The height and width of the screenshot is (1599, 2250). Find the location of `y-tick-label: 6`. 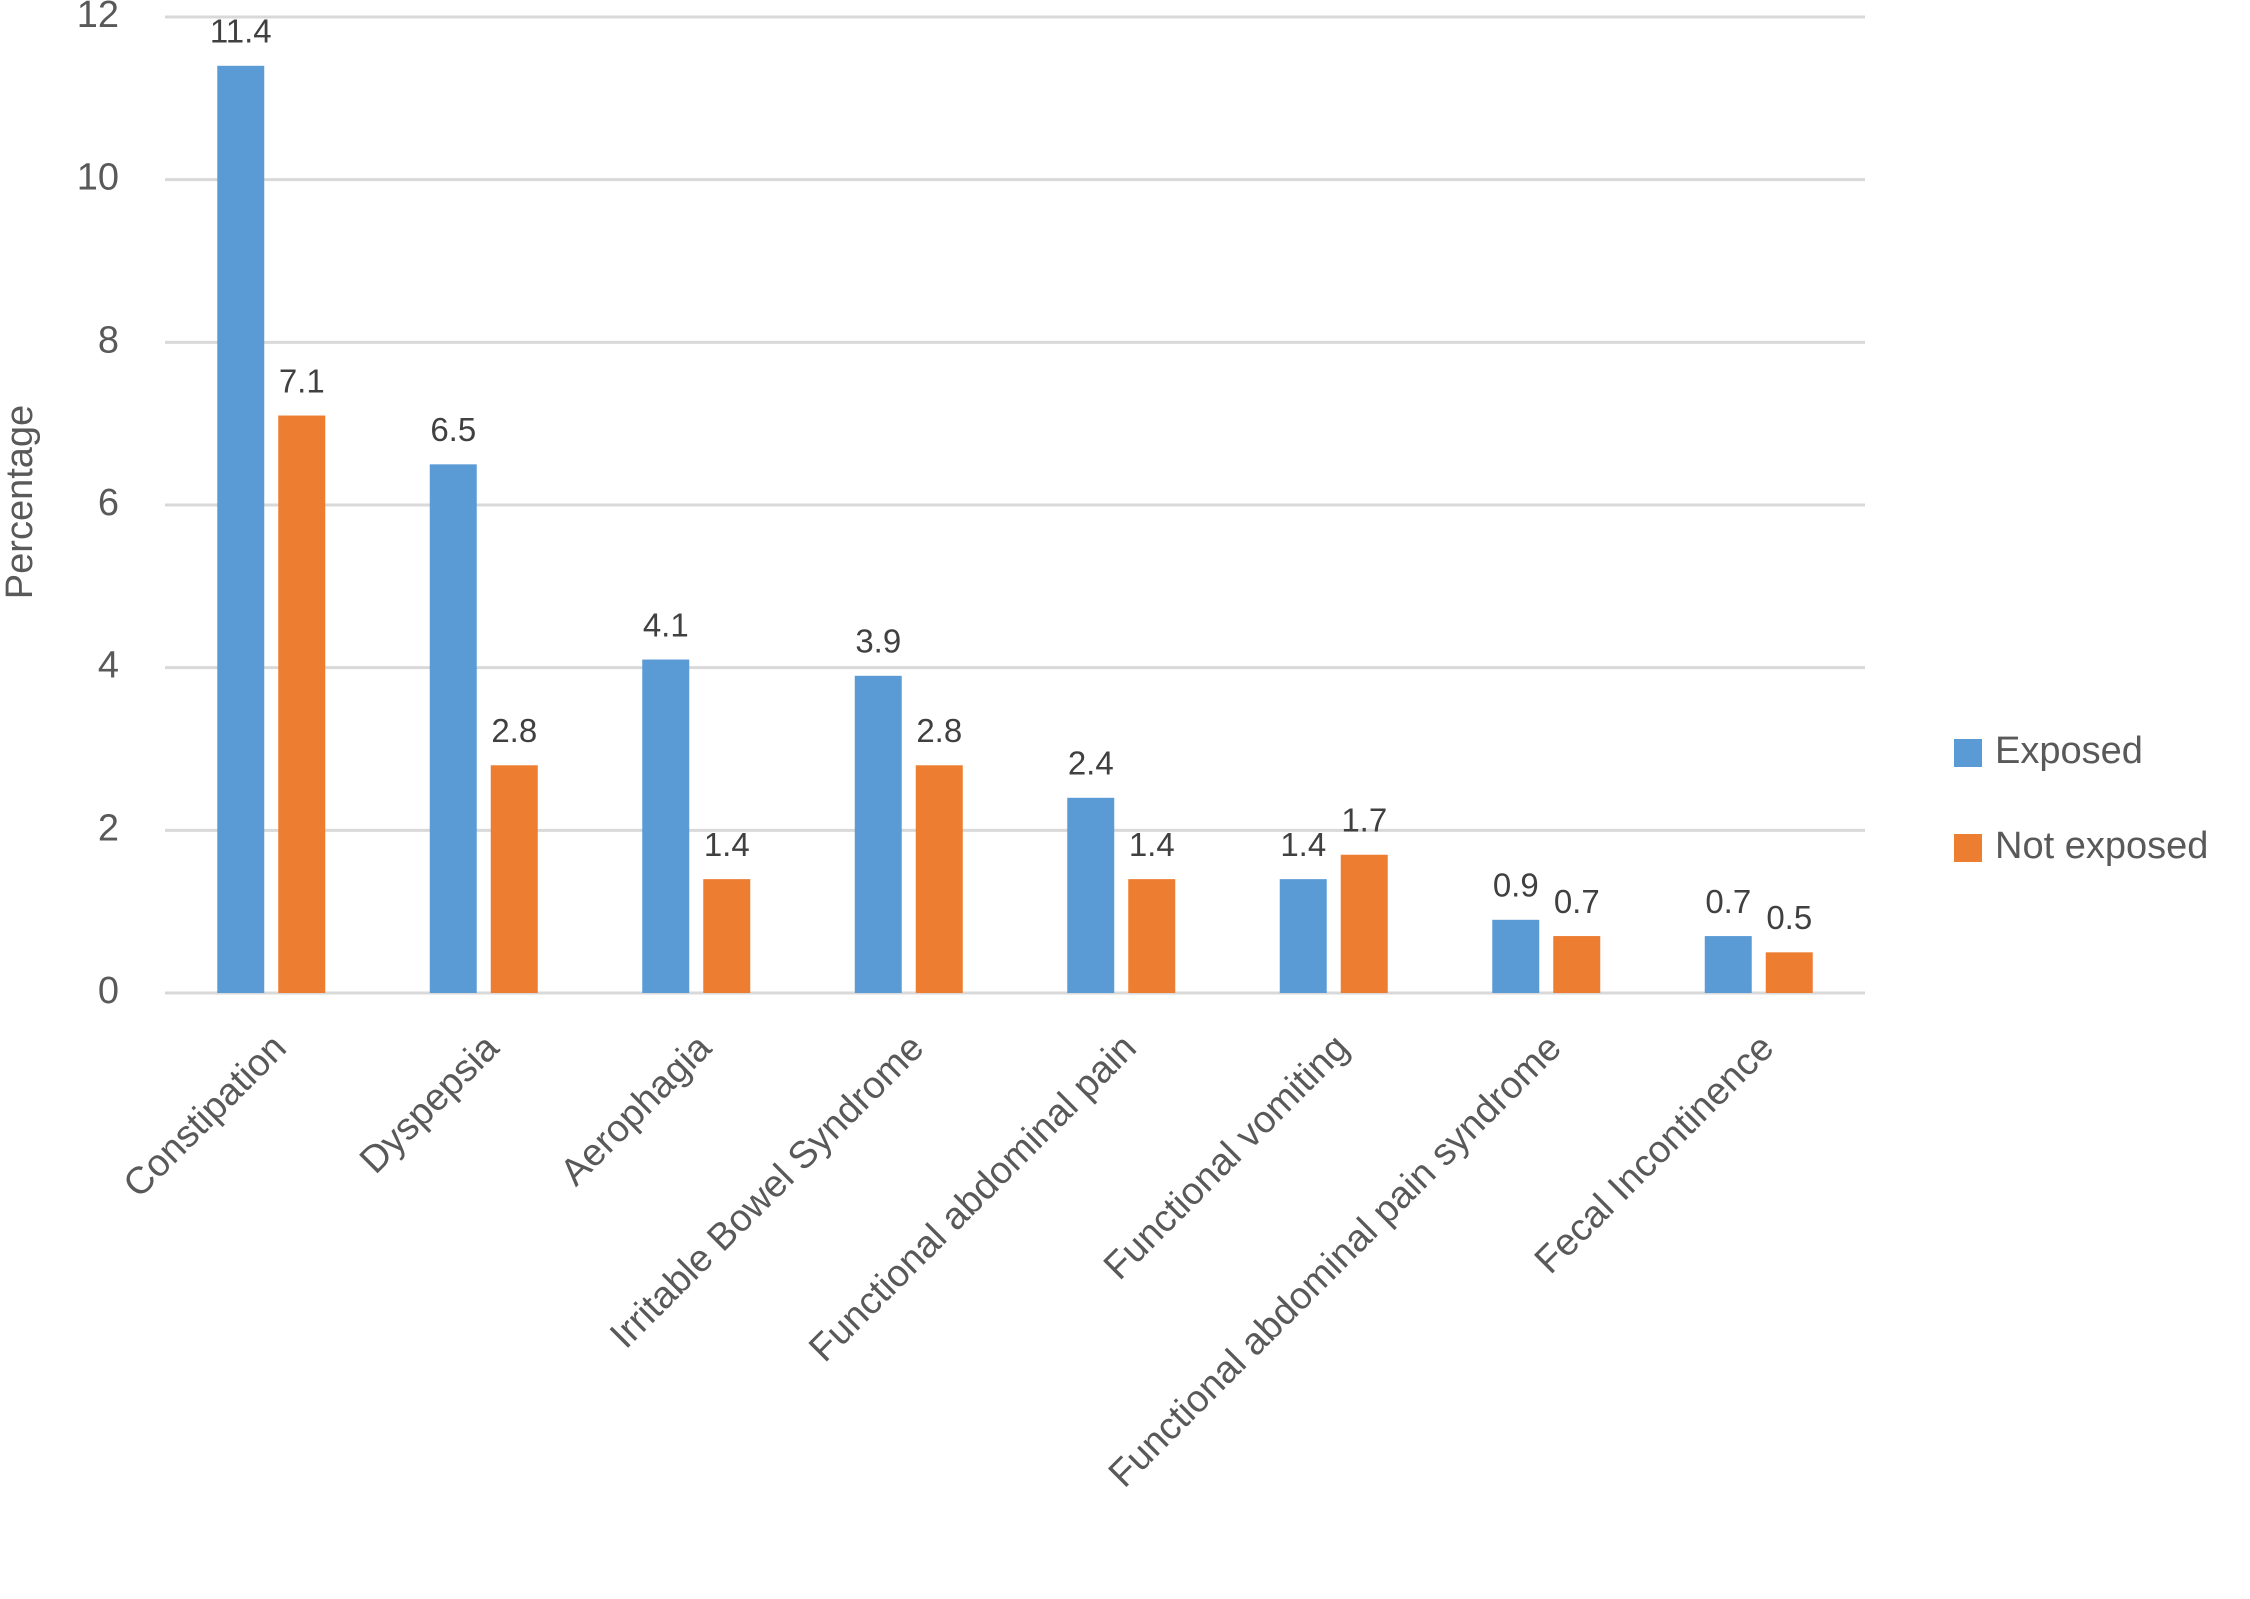

y-tick-label: 6 is located at coordinates (108, 503).